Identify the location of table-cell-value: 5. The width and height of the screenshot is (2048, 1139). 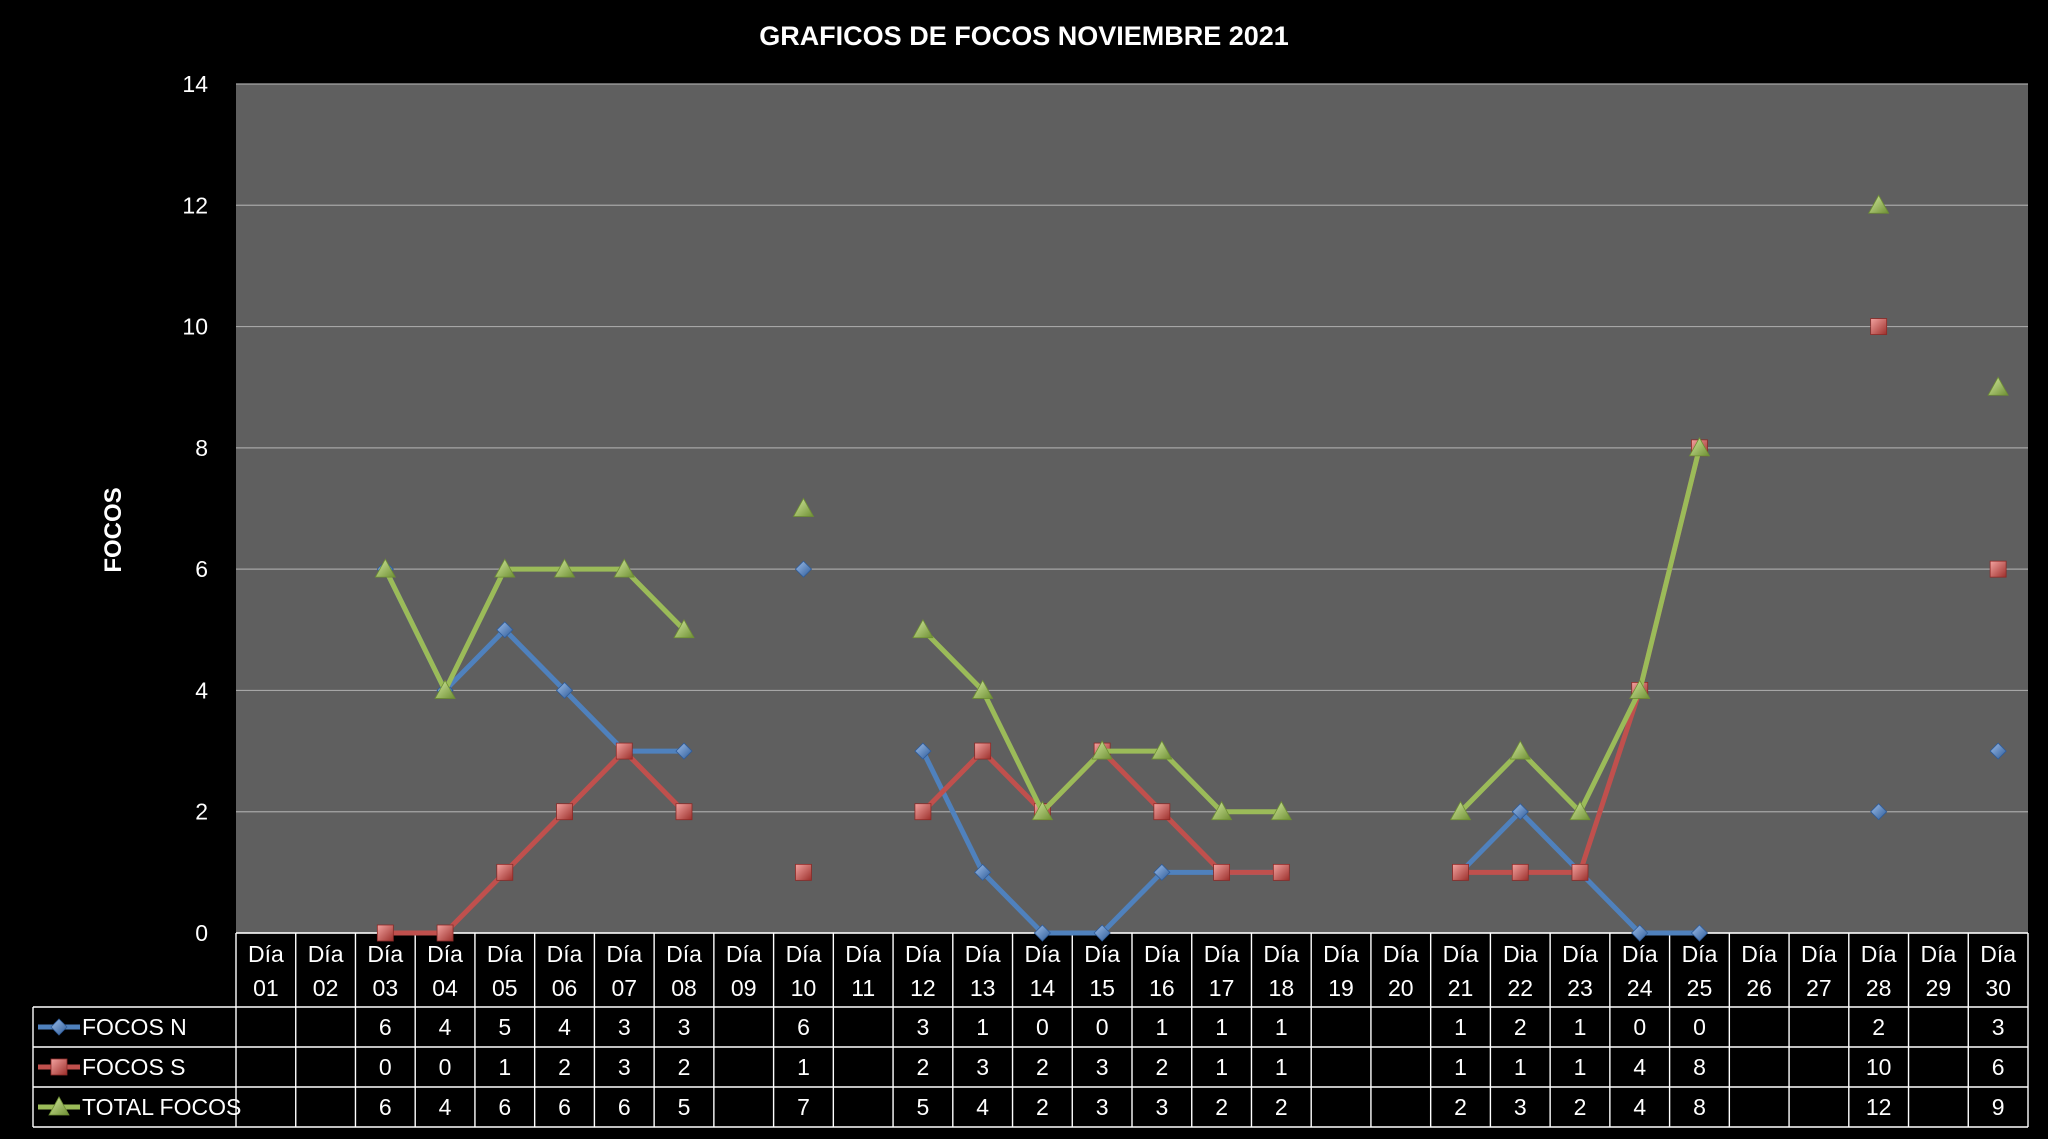
(923, 1107).